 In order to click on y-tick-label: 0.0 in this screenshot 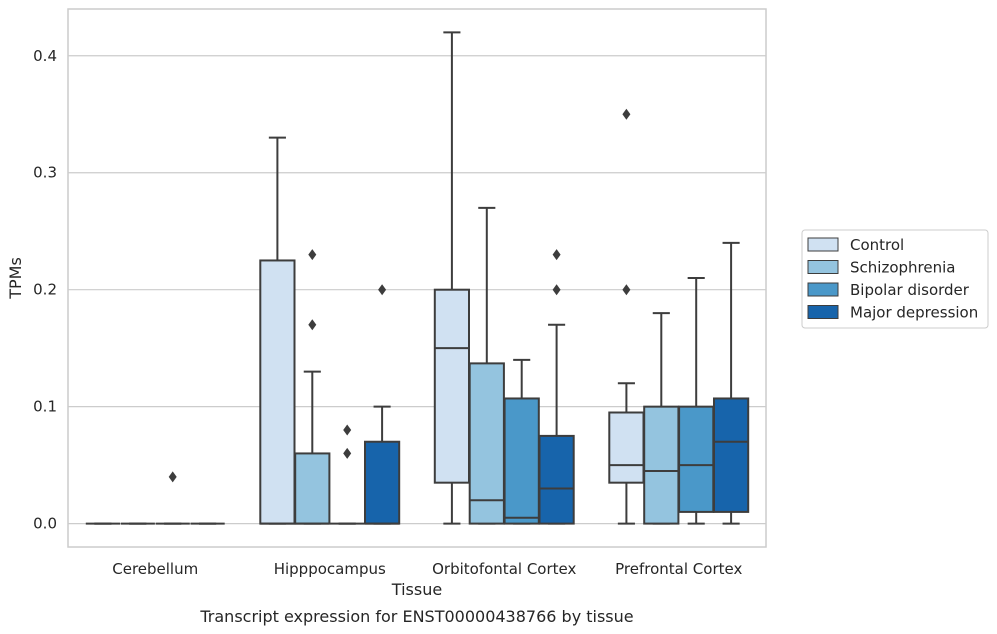, I will do `click(45, 524)`.